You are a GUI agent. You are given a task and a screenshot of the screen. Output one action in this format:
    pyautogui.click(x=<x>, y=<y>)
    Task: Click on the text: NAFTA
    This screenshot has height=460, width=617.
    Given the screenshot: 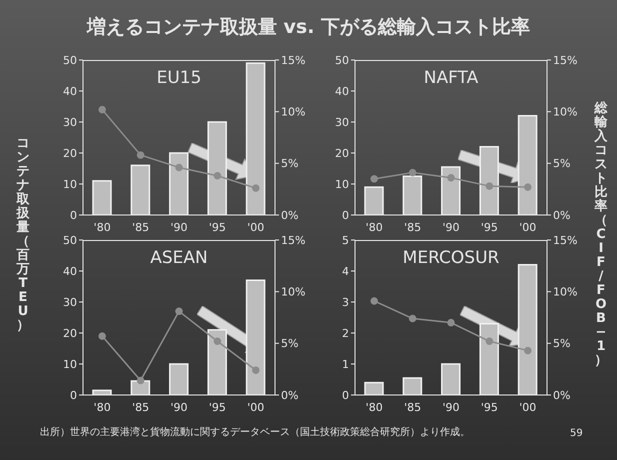 What is the action you would take?
    pyautogui.click(x=451, y=78)
    